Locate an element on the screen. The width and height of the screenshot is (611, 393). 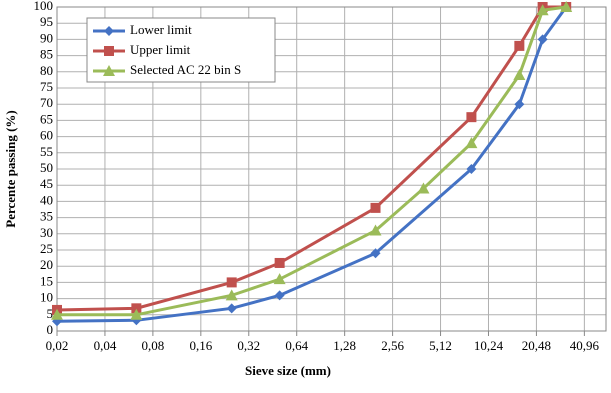
y-tick-label: 25 is located at coordinates (46, 248).